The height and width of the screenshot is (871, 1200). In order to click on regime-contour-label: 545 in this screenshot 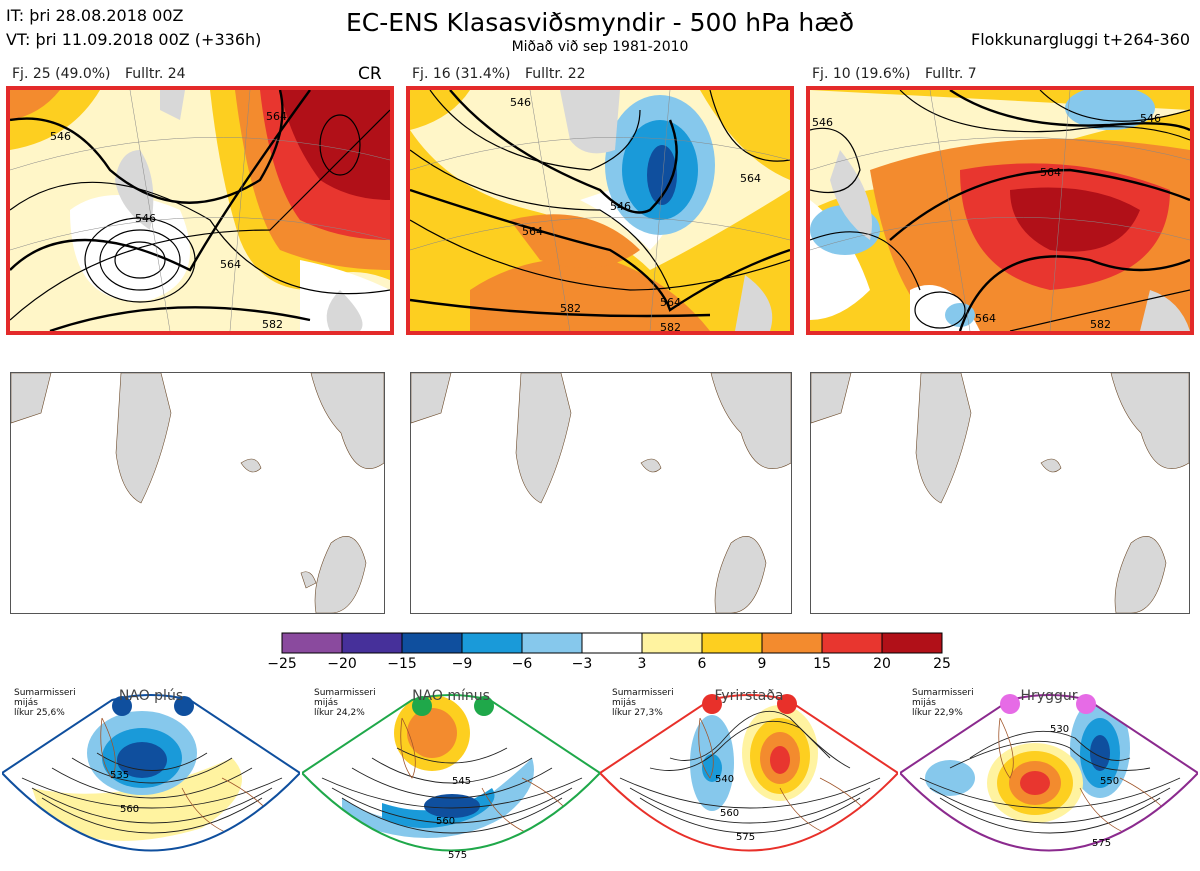, I will do `click(461, 781)`.